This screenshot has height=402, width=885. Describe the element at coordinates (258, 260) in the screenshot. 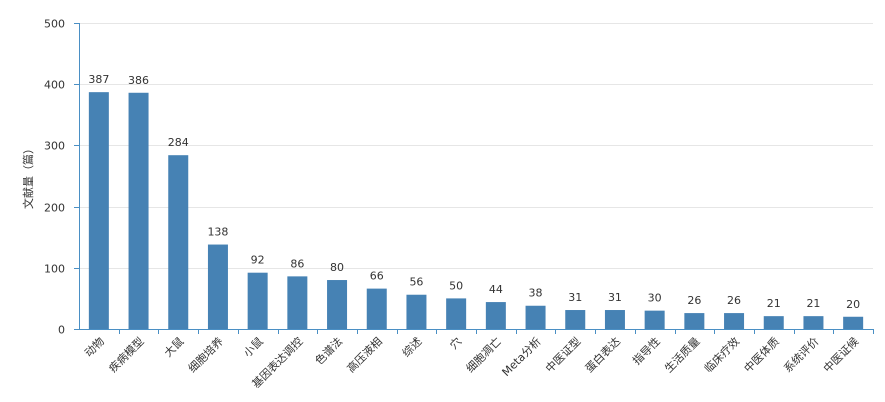

I see `data-label: 92` at that location.